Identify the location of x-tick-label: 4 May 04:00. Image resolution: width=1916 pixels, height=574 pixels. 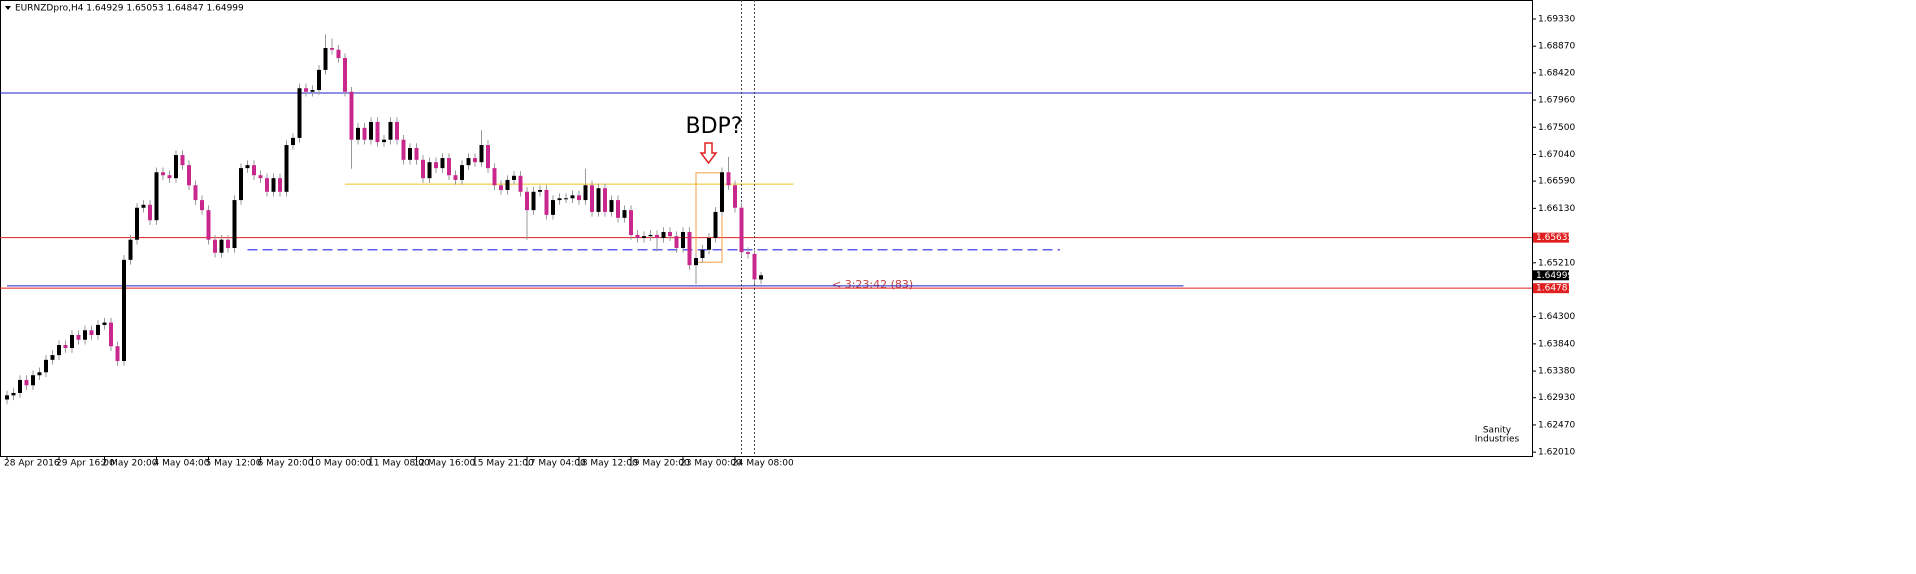
(182, 464).